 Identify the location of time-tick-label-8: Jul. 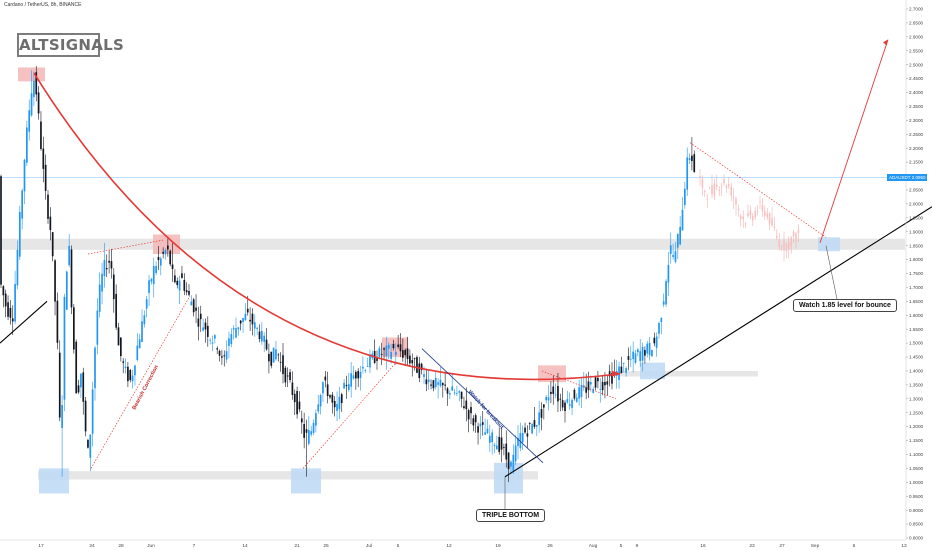
(369, 546).